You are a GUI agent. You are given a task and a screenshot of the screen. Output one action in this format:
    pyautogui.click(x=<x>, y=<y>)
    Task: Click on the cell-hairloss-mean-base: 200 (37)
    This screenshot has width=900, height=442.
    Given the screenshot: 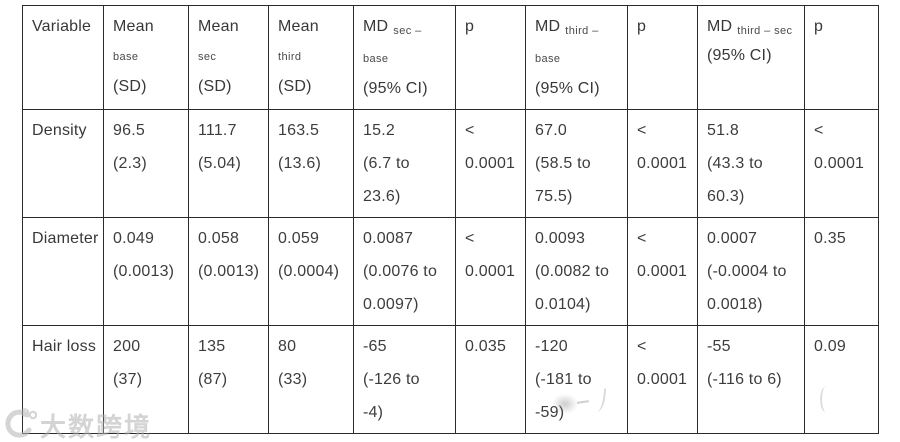 What is the action you would take?
    pyautogui.click(x=146, y=379)
    